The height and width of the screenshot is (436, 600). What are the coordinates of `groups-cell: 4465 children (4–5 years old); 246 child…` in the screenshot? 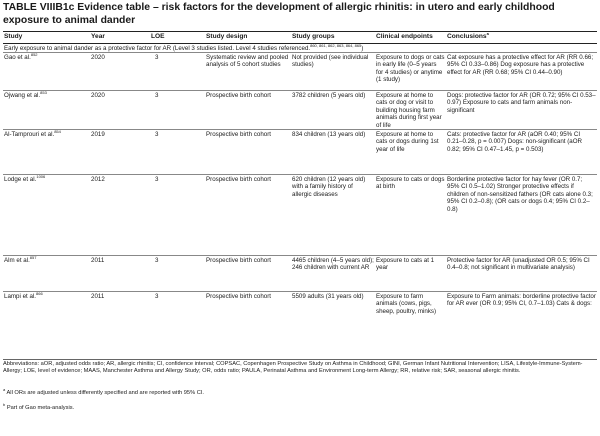 It's located at (333, 273).